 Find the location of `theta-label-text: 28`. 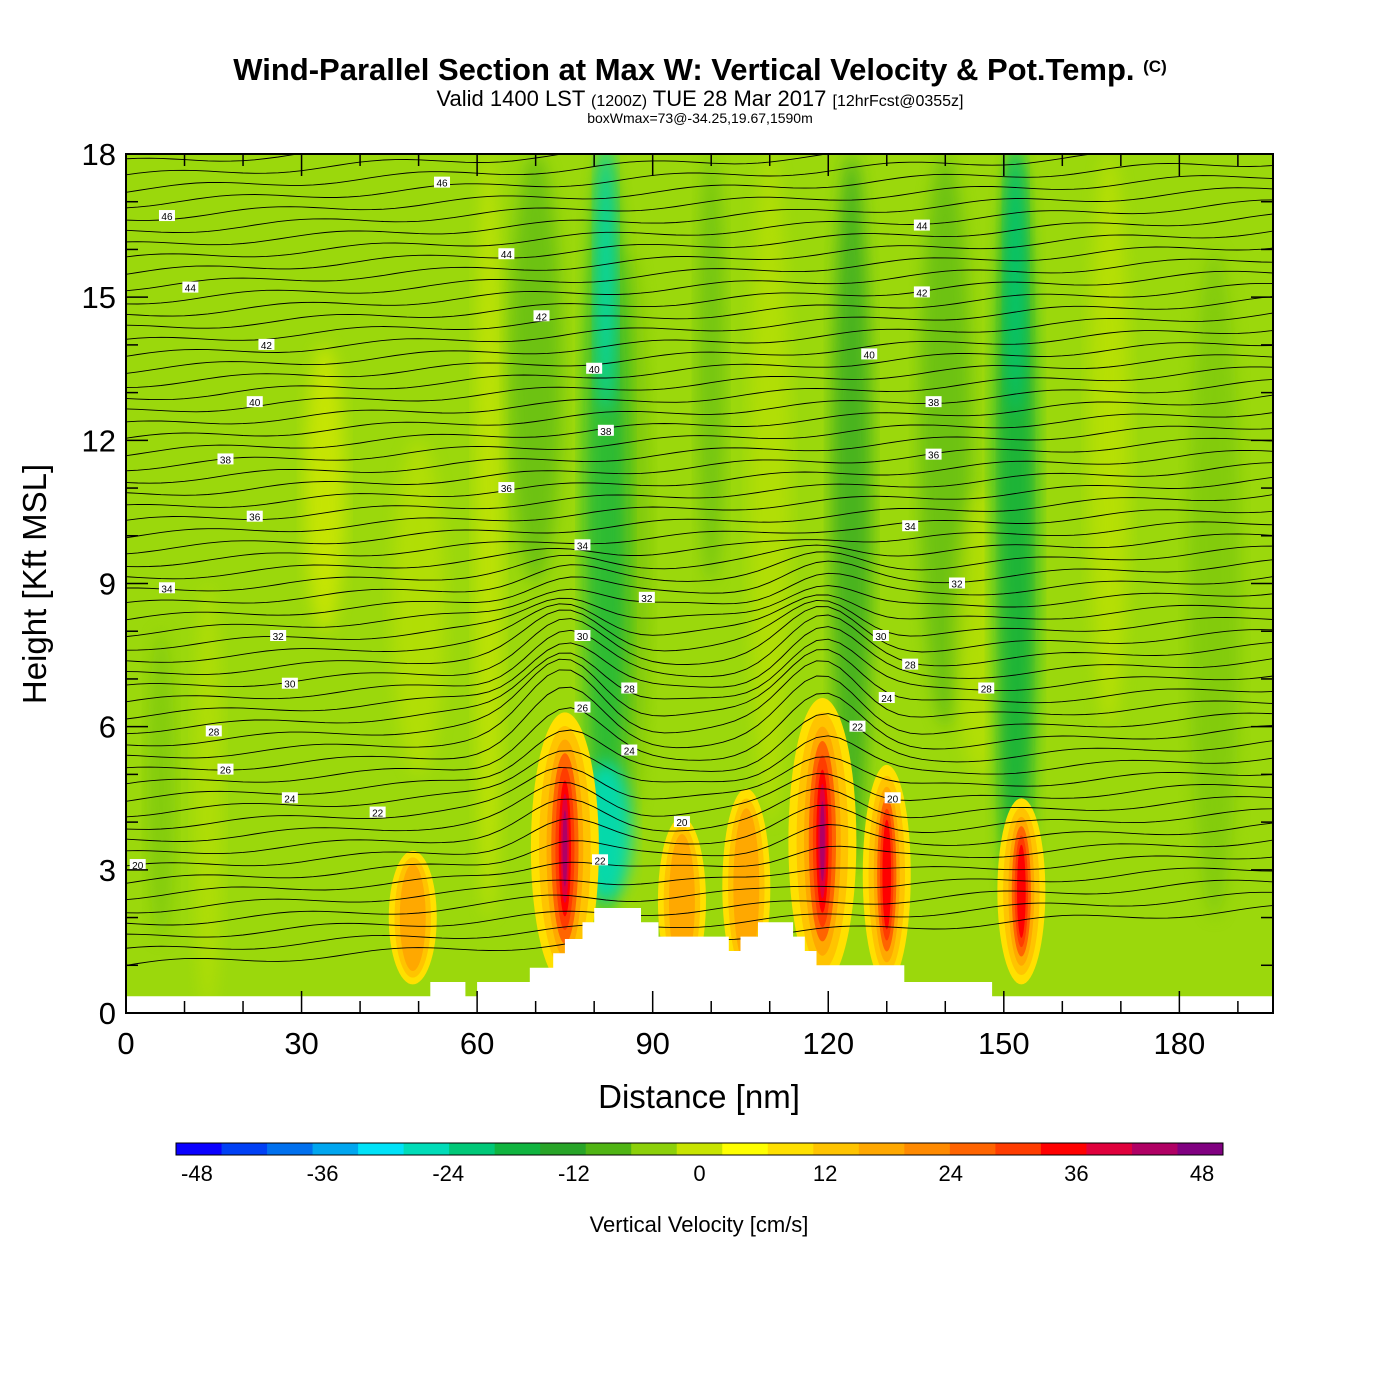

theta-label-text: 28 is located at coordinates (630, 689).